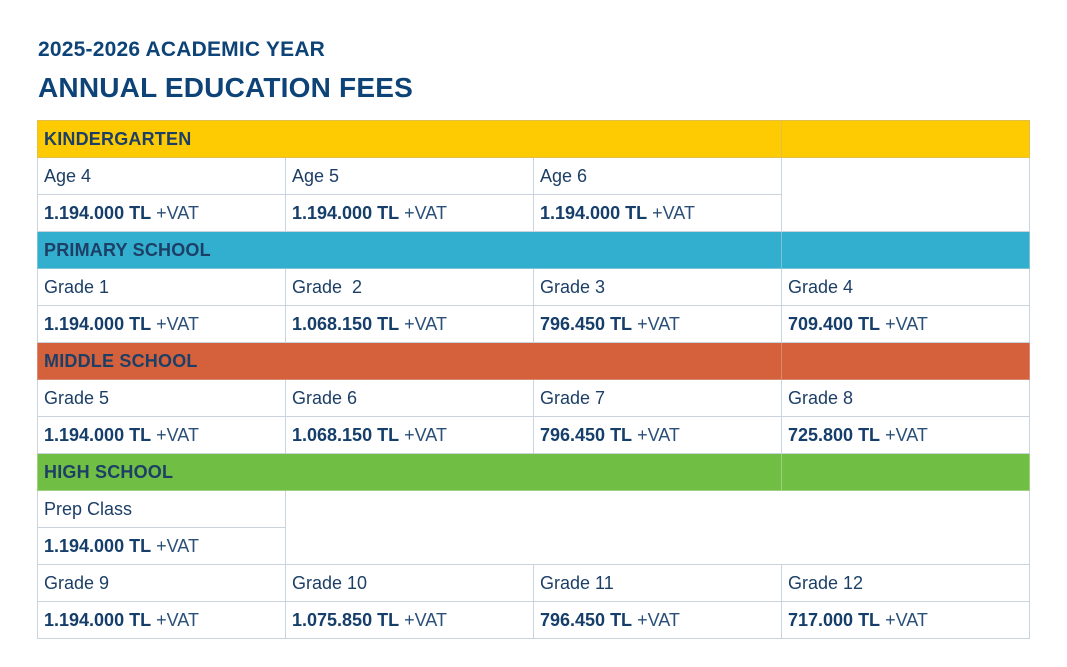 This screenshot has width=1067, height=667. I want to click on grade9-fee: 1.194.000 TL +VAT, so click(161, 620).